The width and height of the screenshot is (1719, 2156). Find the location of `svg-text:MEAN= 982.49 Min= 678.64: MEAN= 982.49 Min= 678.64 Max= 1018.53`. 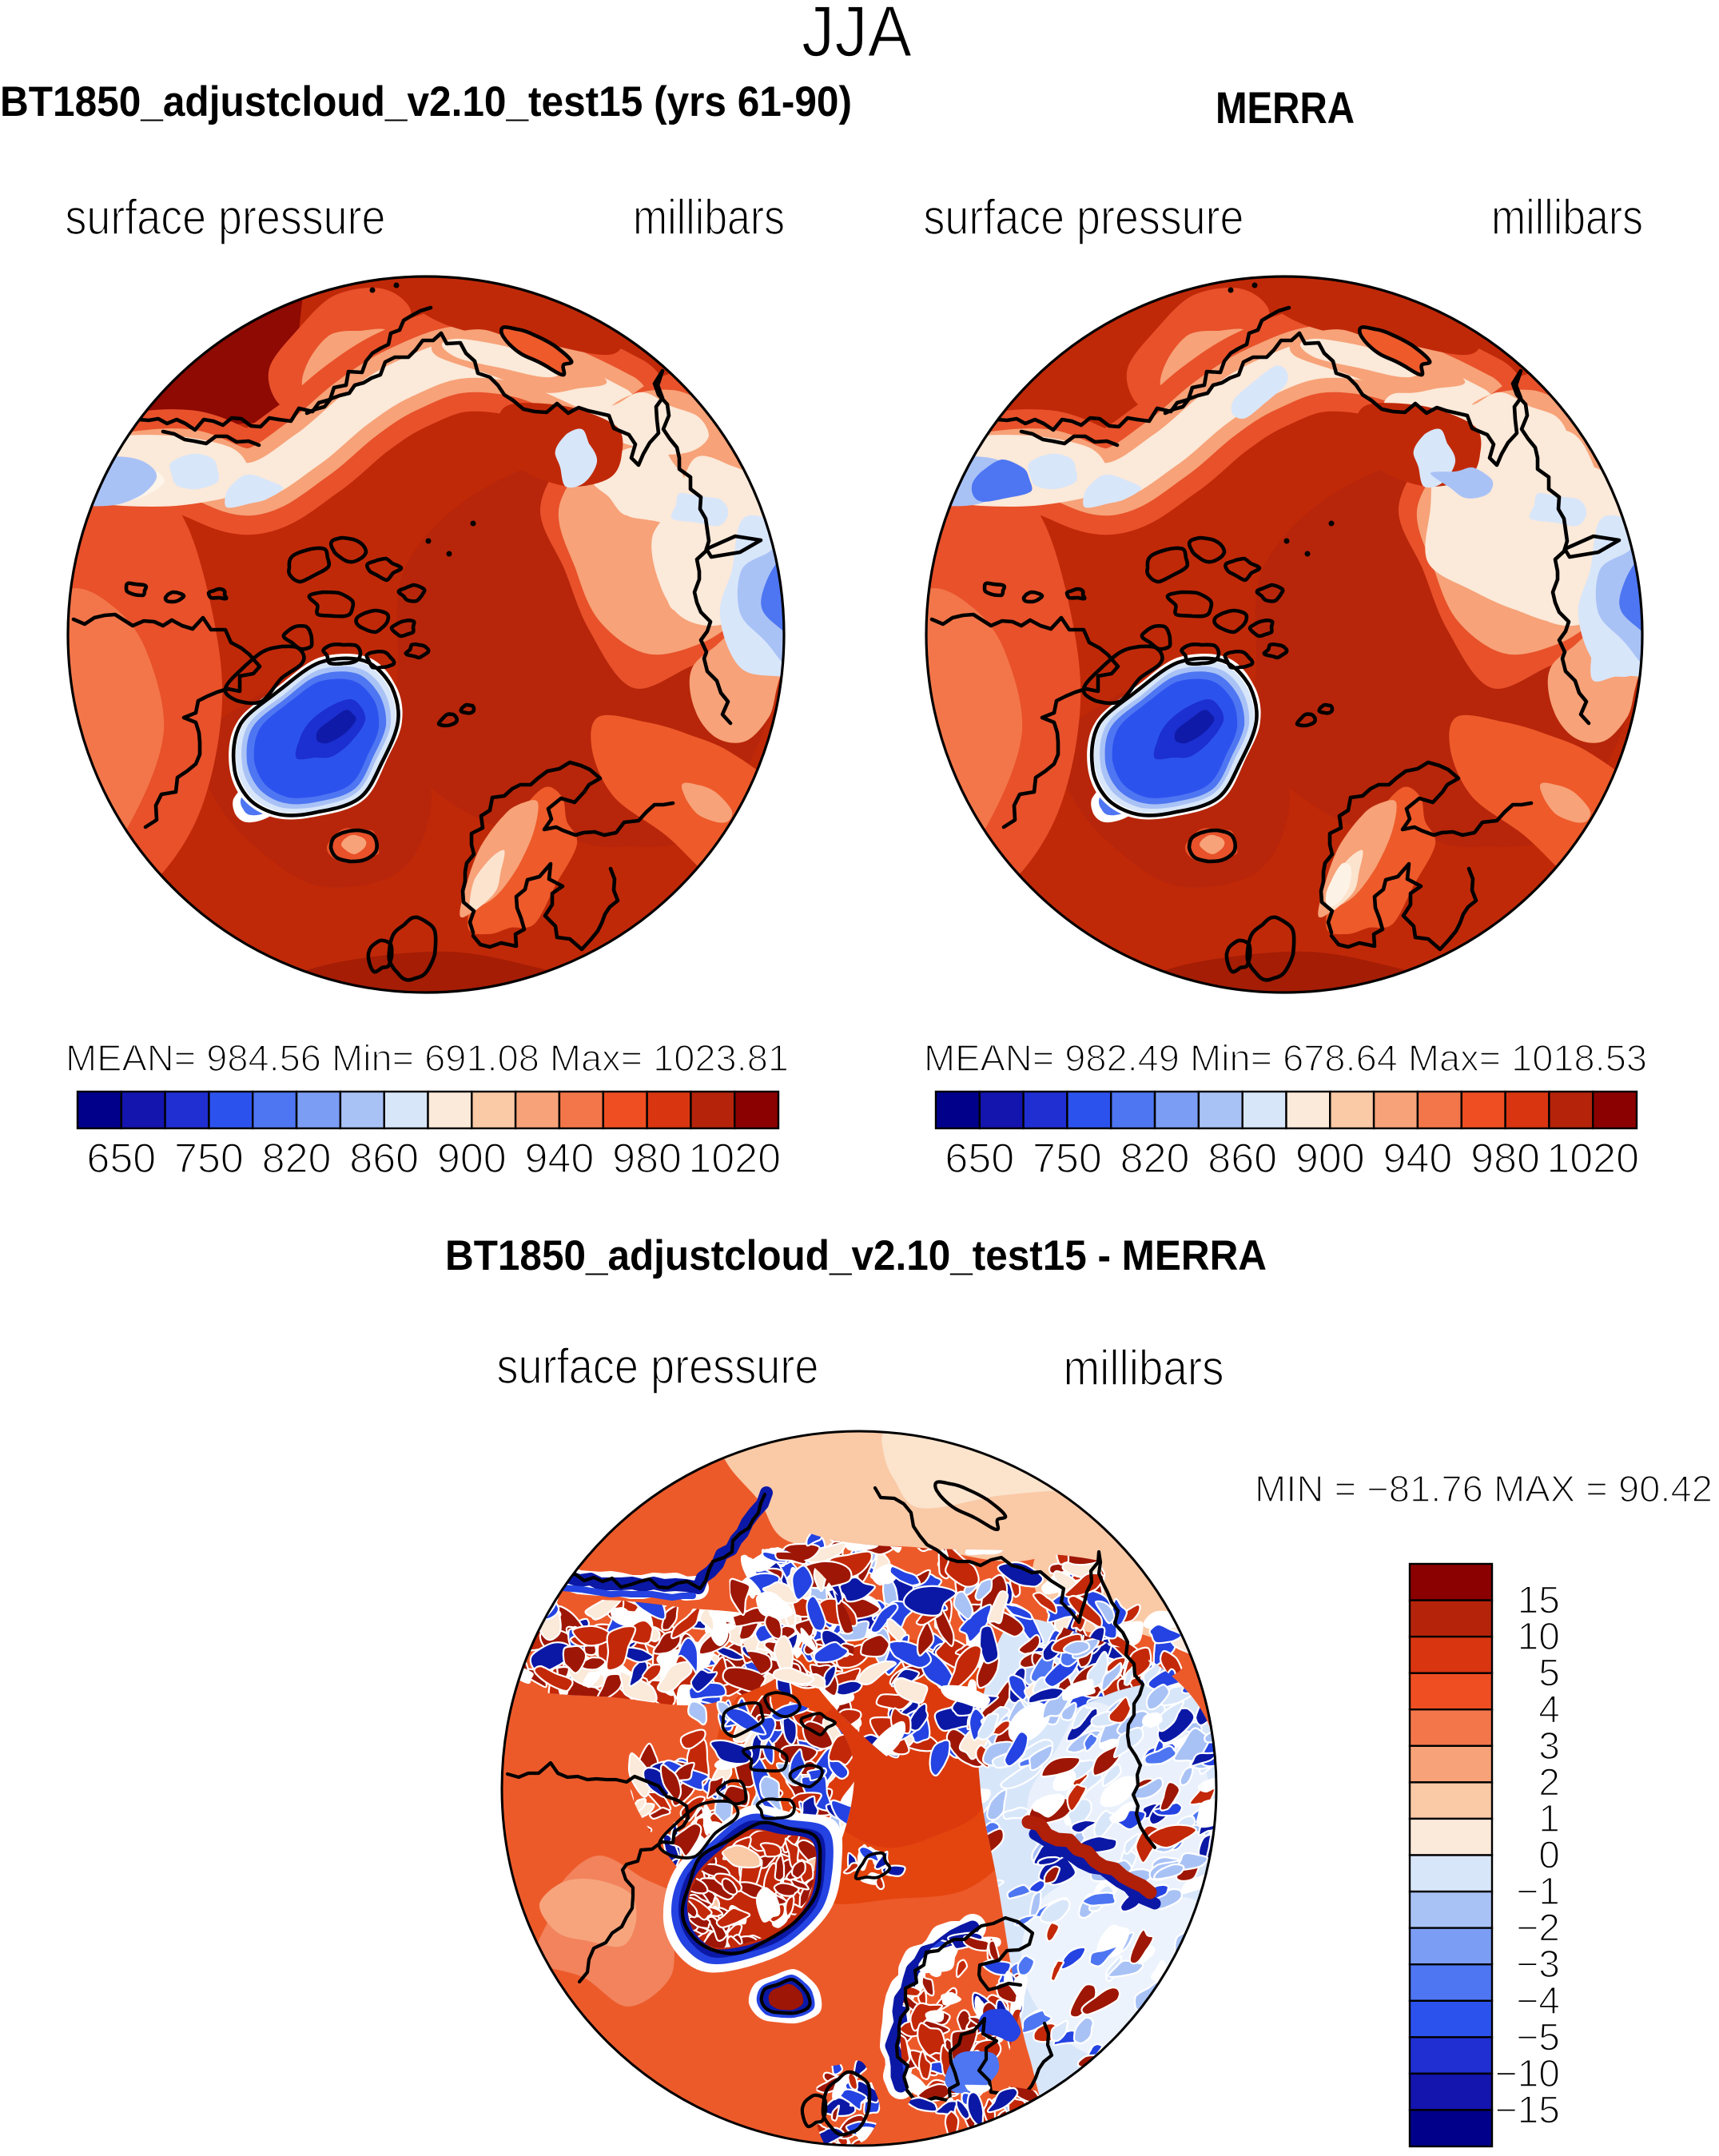

svg-text:MEAN= 982.49 Min= 678.64: MEAN= 982.49 Min= 678.64 Max= 1018.53 is located at coordinates (1285, 1058).